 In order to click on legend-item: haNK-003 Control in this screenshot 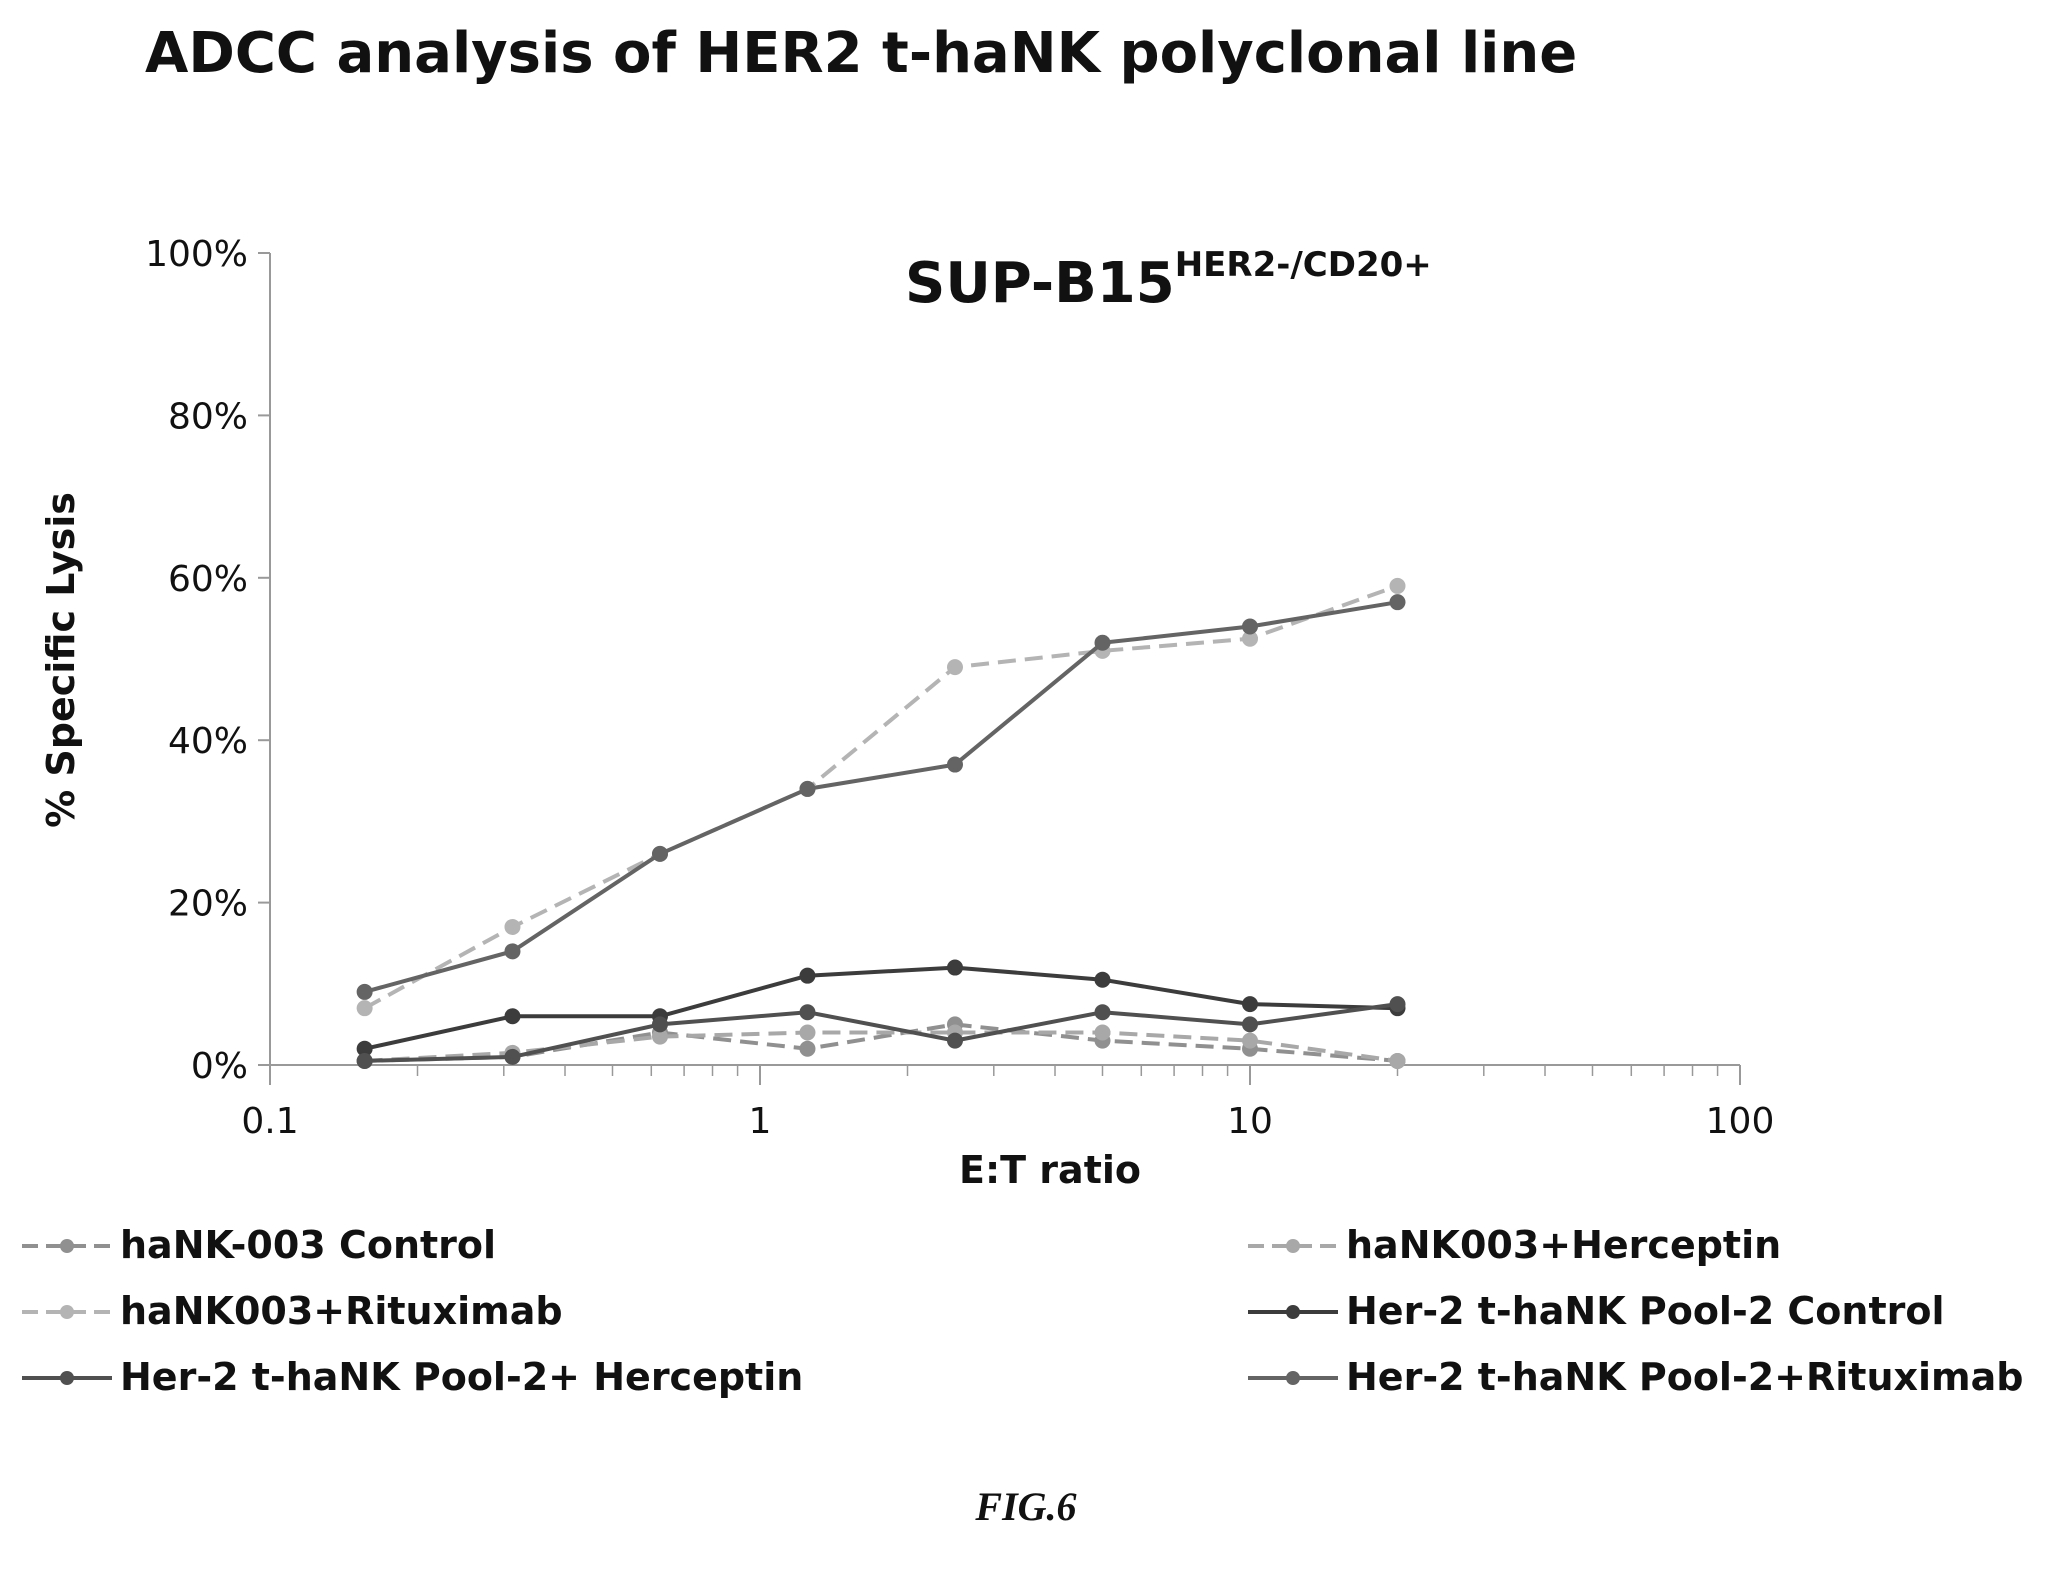, I will do `click(259, 1245)`.